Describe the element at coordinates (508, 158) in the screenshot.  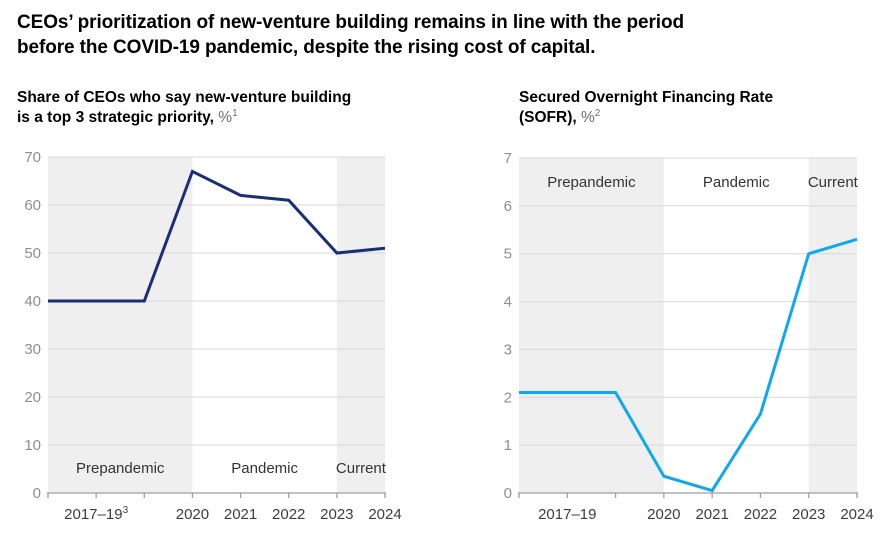
I see `y-tick-label-7: 7` at that location.